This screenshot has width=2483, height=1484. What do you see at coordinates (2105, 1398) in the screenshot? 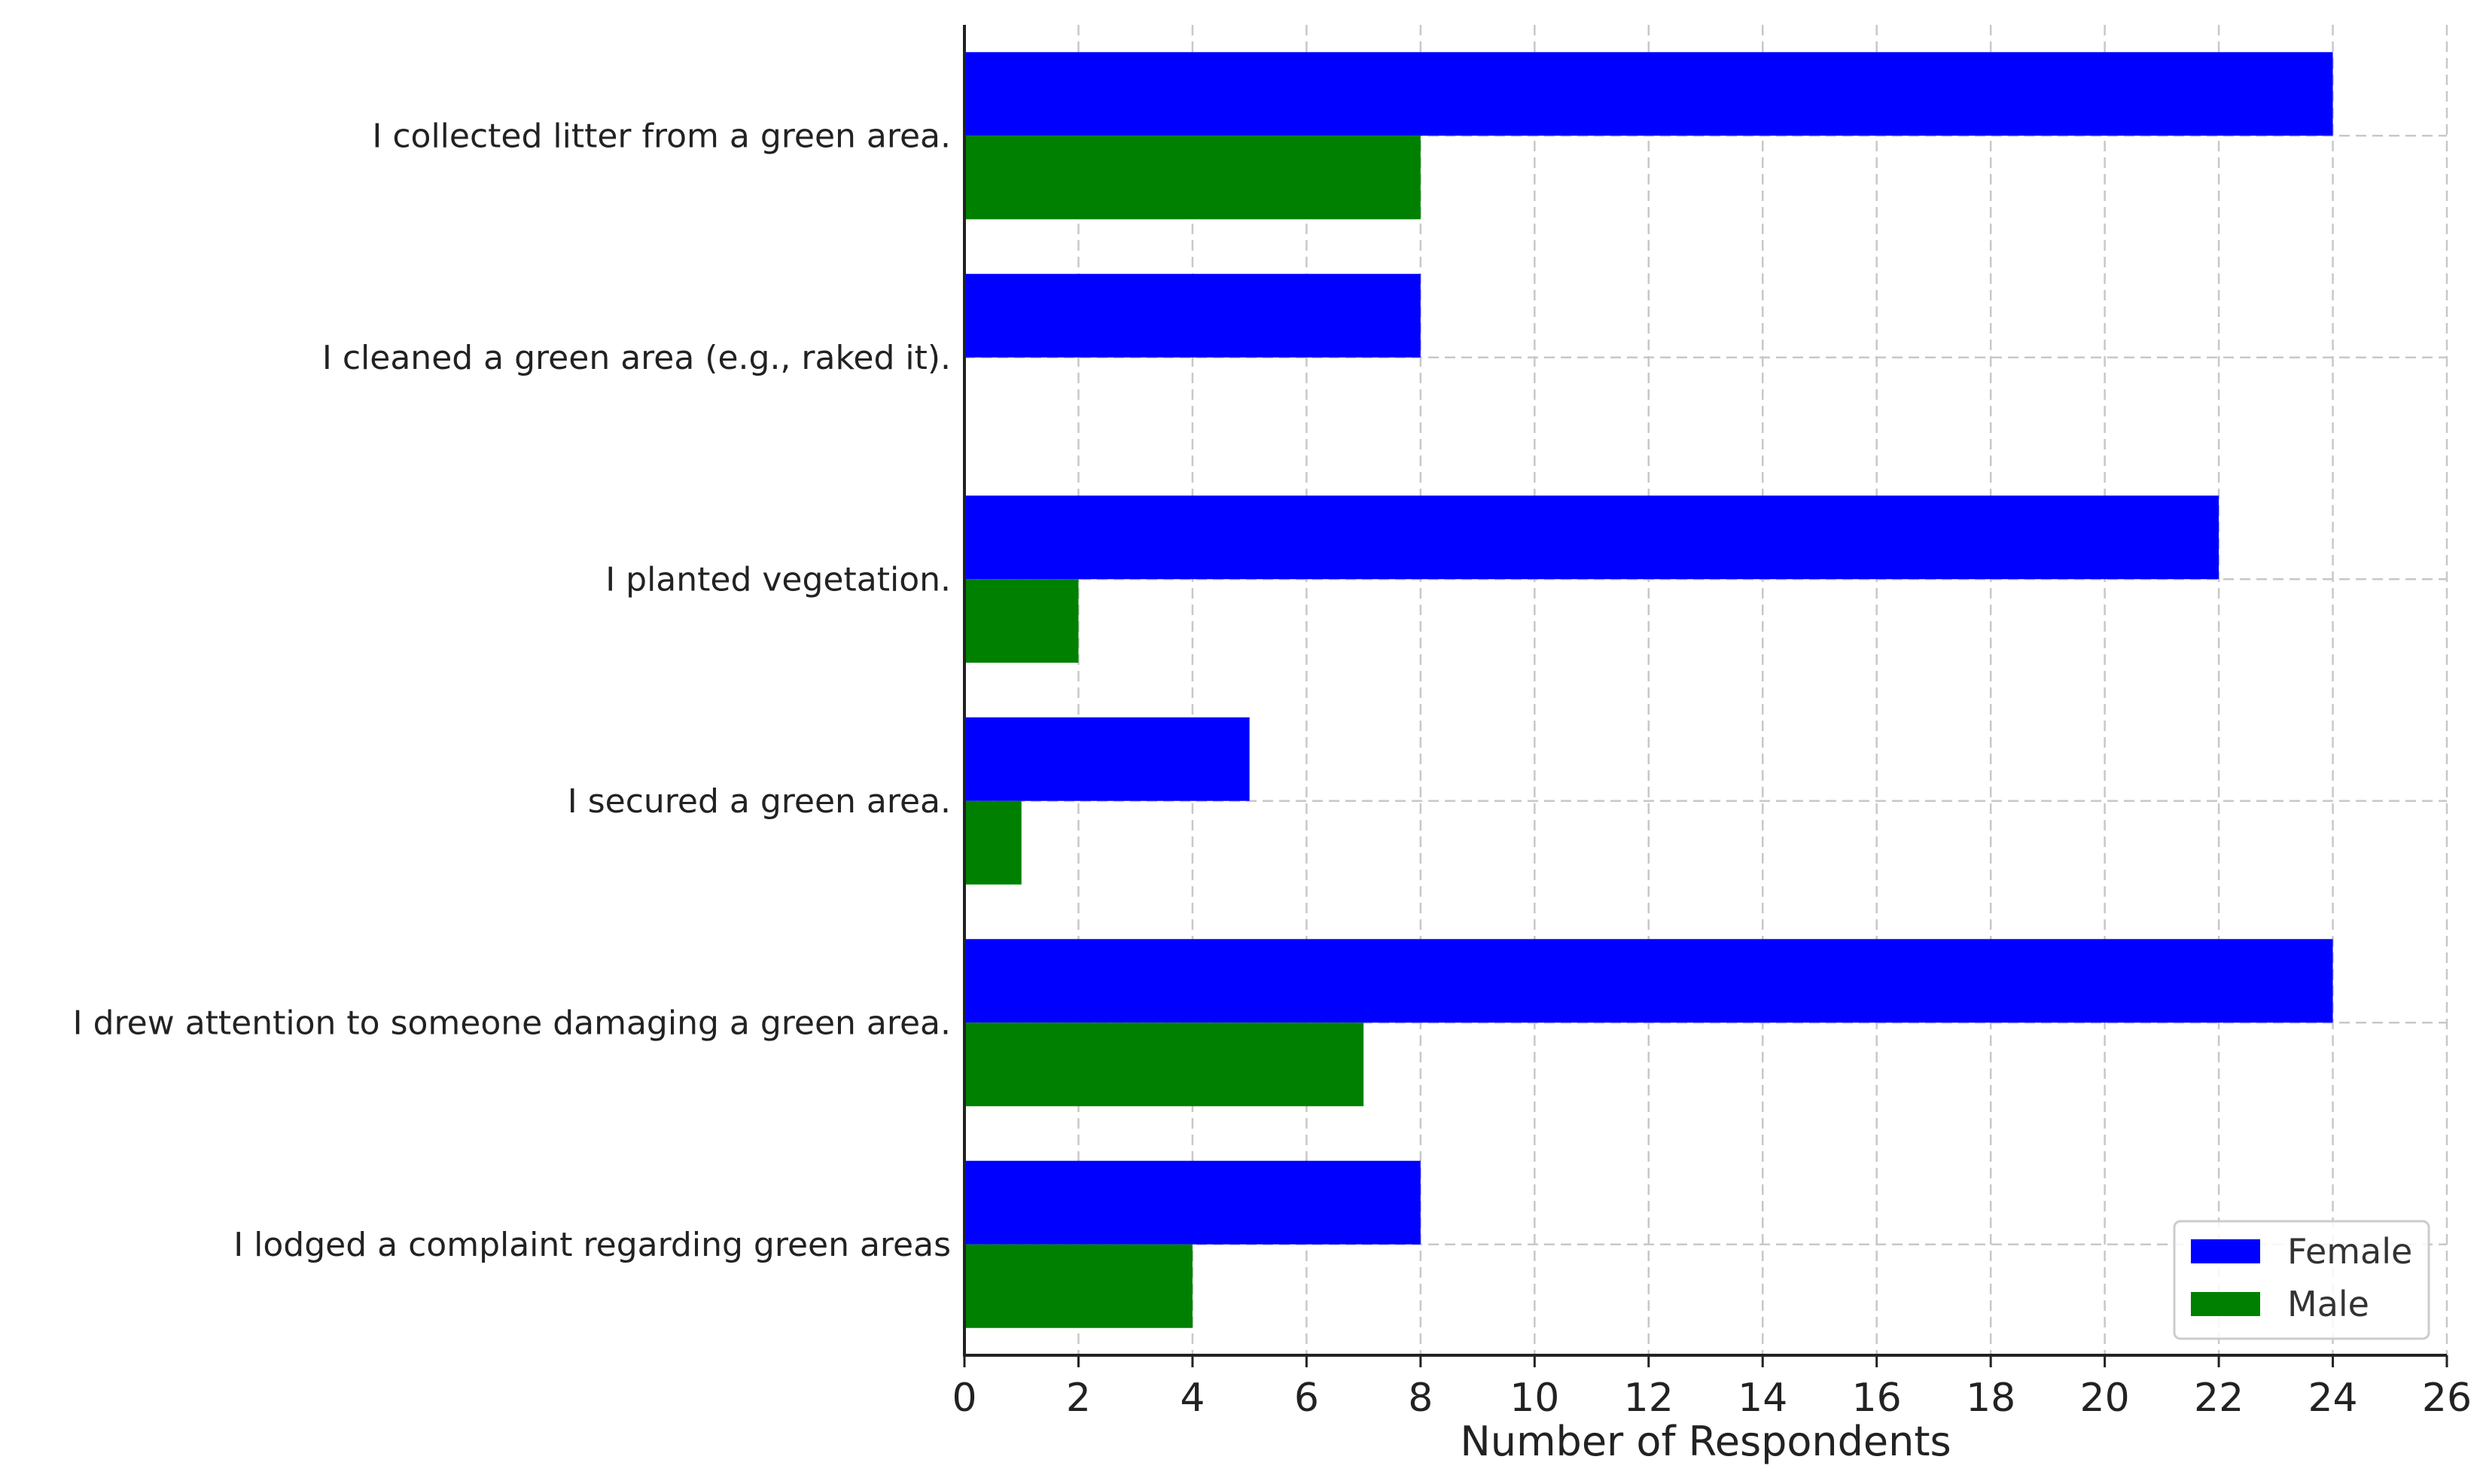
I see `x-tick-label: 20` at bounding box center [2105, 1398].